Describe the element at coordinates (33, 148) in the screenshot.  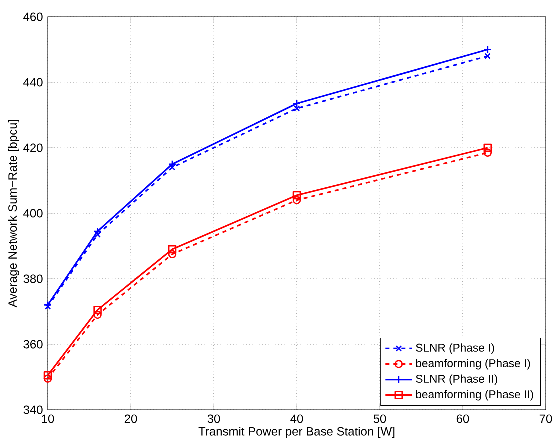
I see `y-tick-label: 420` at that location.